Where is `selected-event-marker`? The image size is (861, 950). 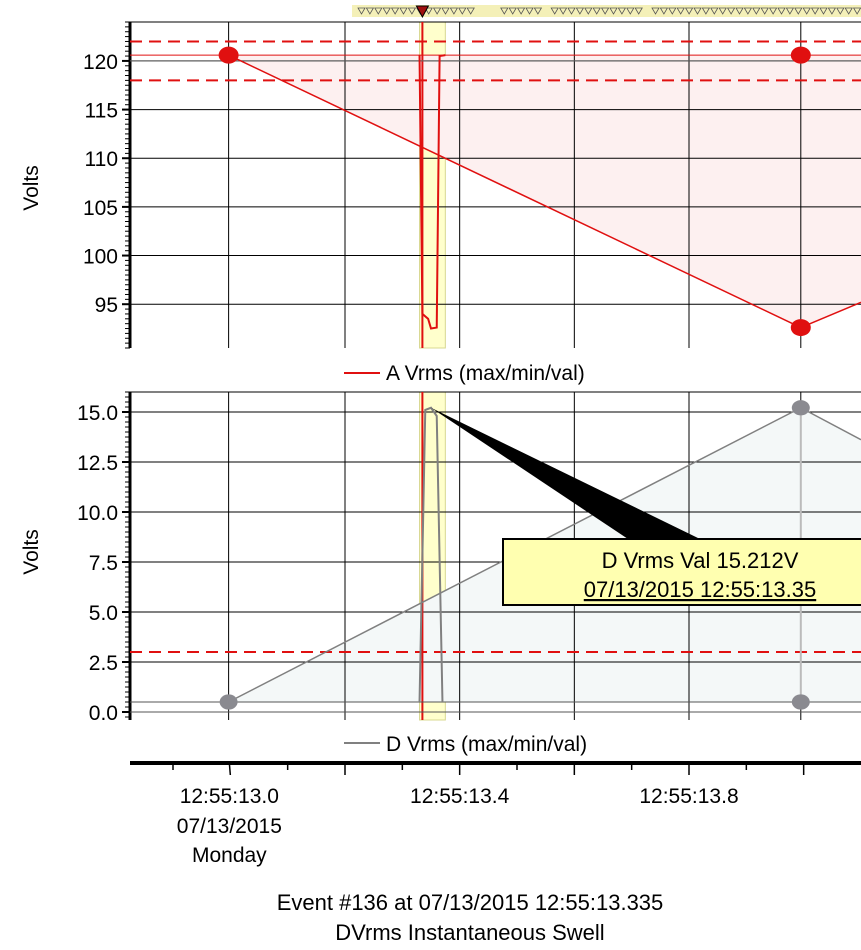
selected-event-marker is located at coordinates (422, 12).